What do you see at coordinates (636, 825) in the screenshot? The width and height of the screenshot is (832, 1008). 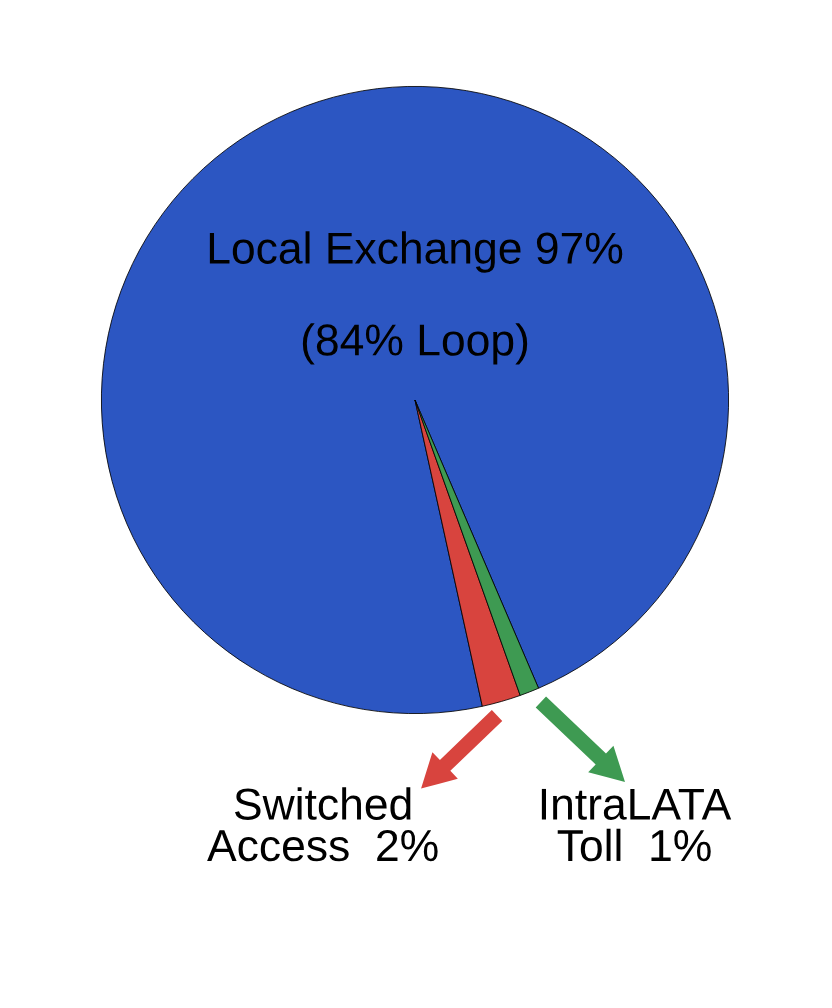 I see `legend-label: IntraLATA Toll 1%` at bounding box center [636, 825].